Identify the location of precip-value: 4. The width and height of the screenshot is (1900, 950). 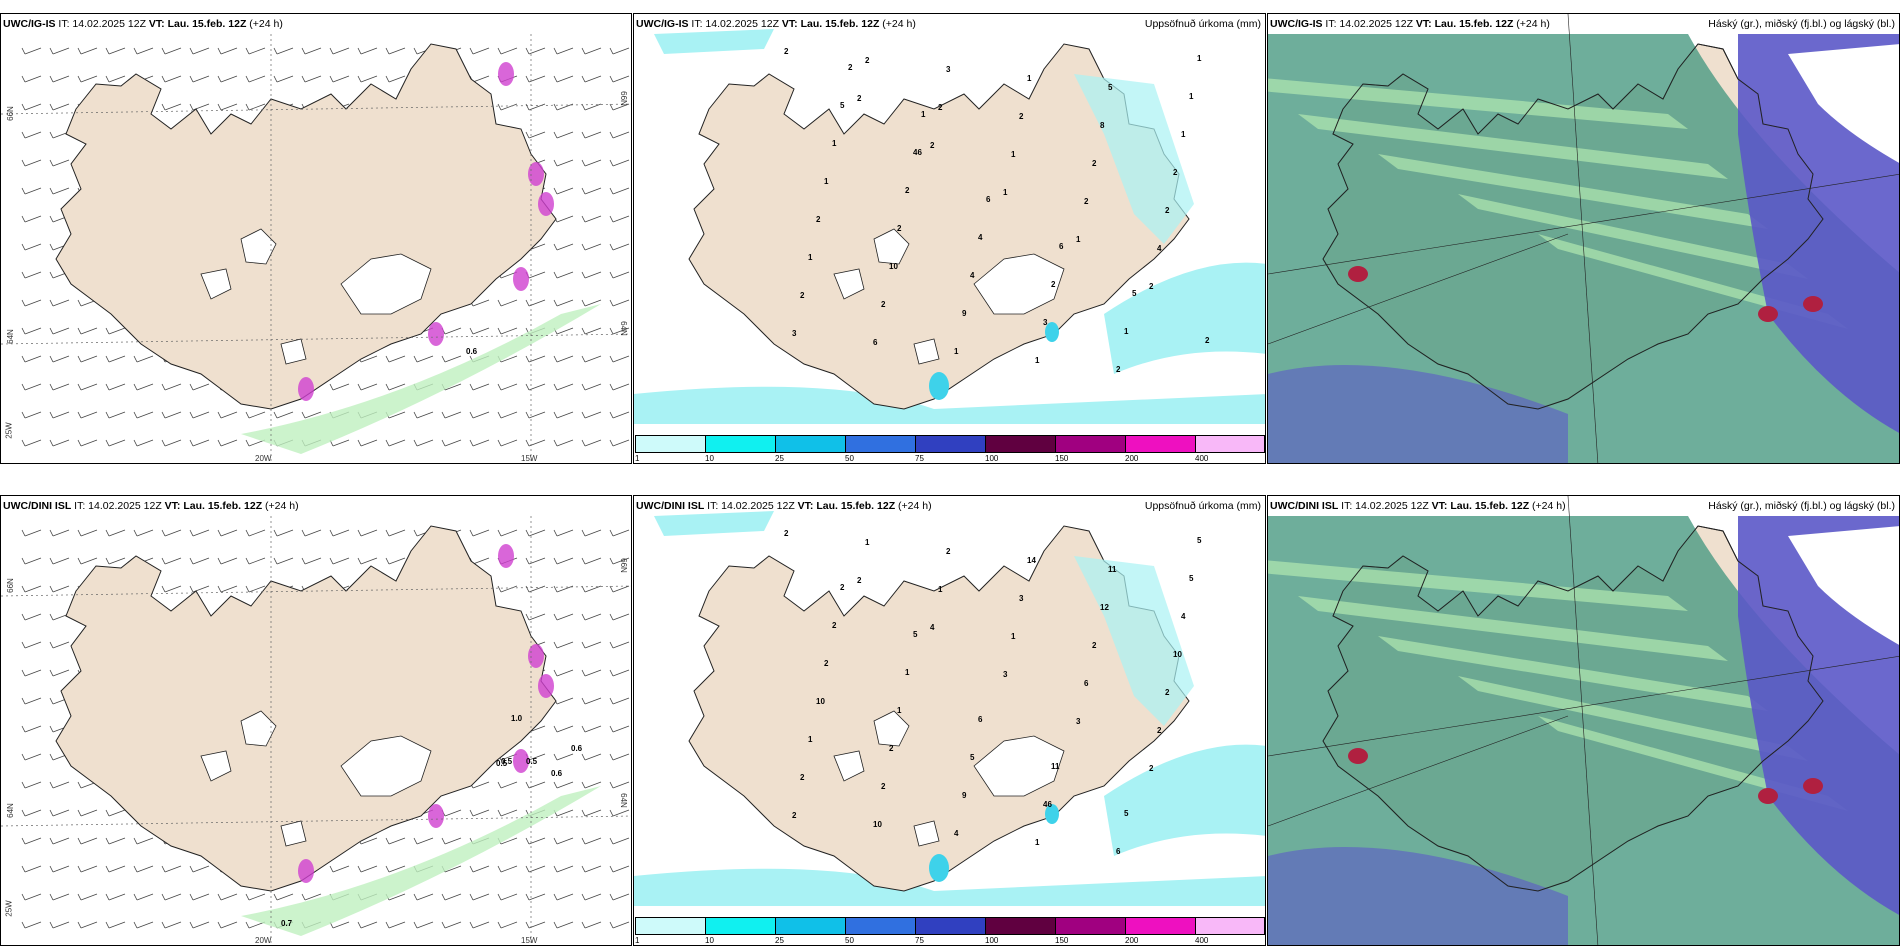
(1159, 248).